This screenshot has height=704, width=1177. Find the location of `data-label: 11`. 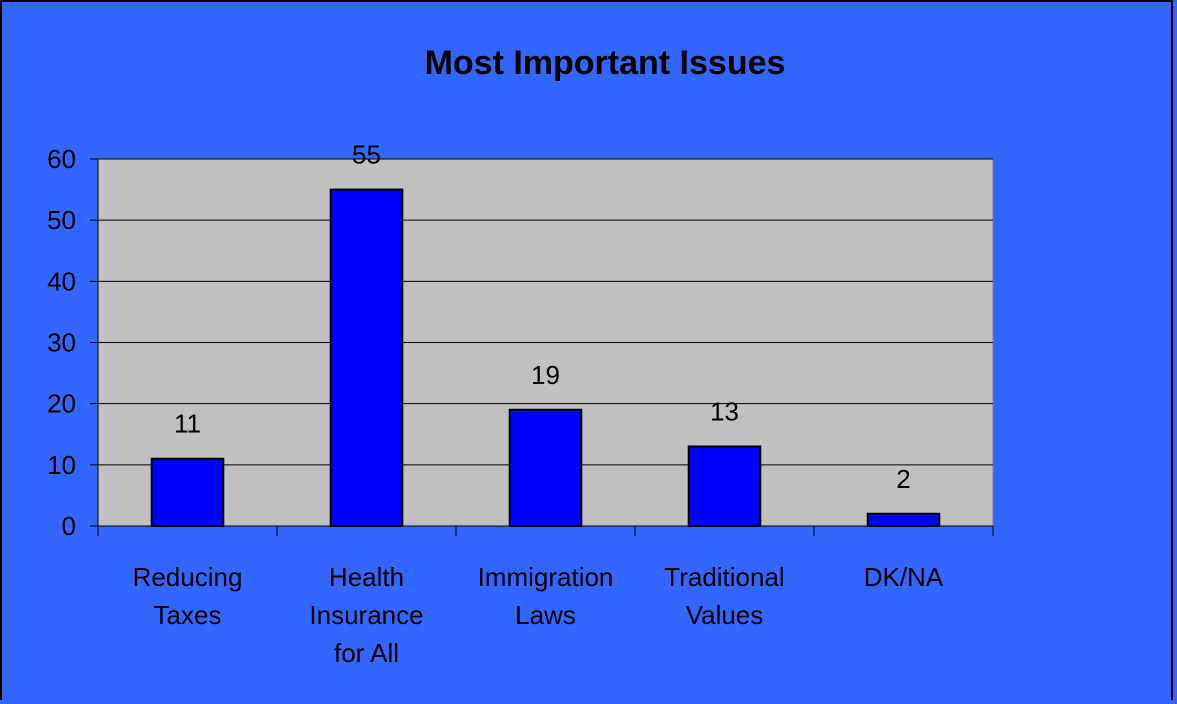

data-label: 11 is located at coordinates (187, 424).